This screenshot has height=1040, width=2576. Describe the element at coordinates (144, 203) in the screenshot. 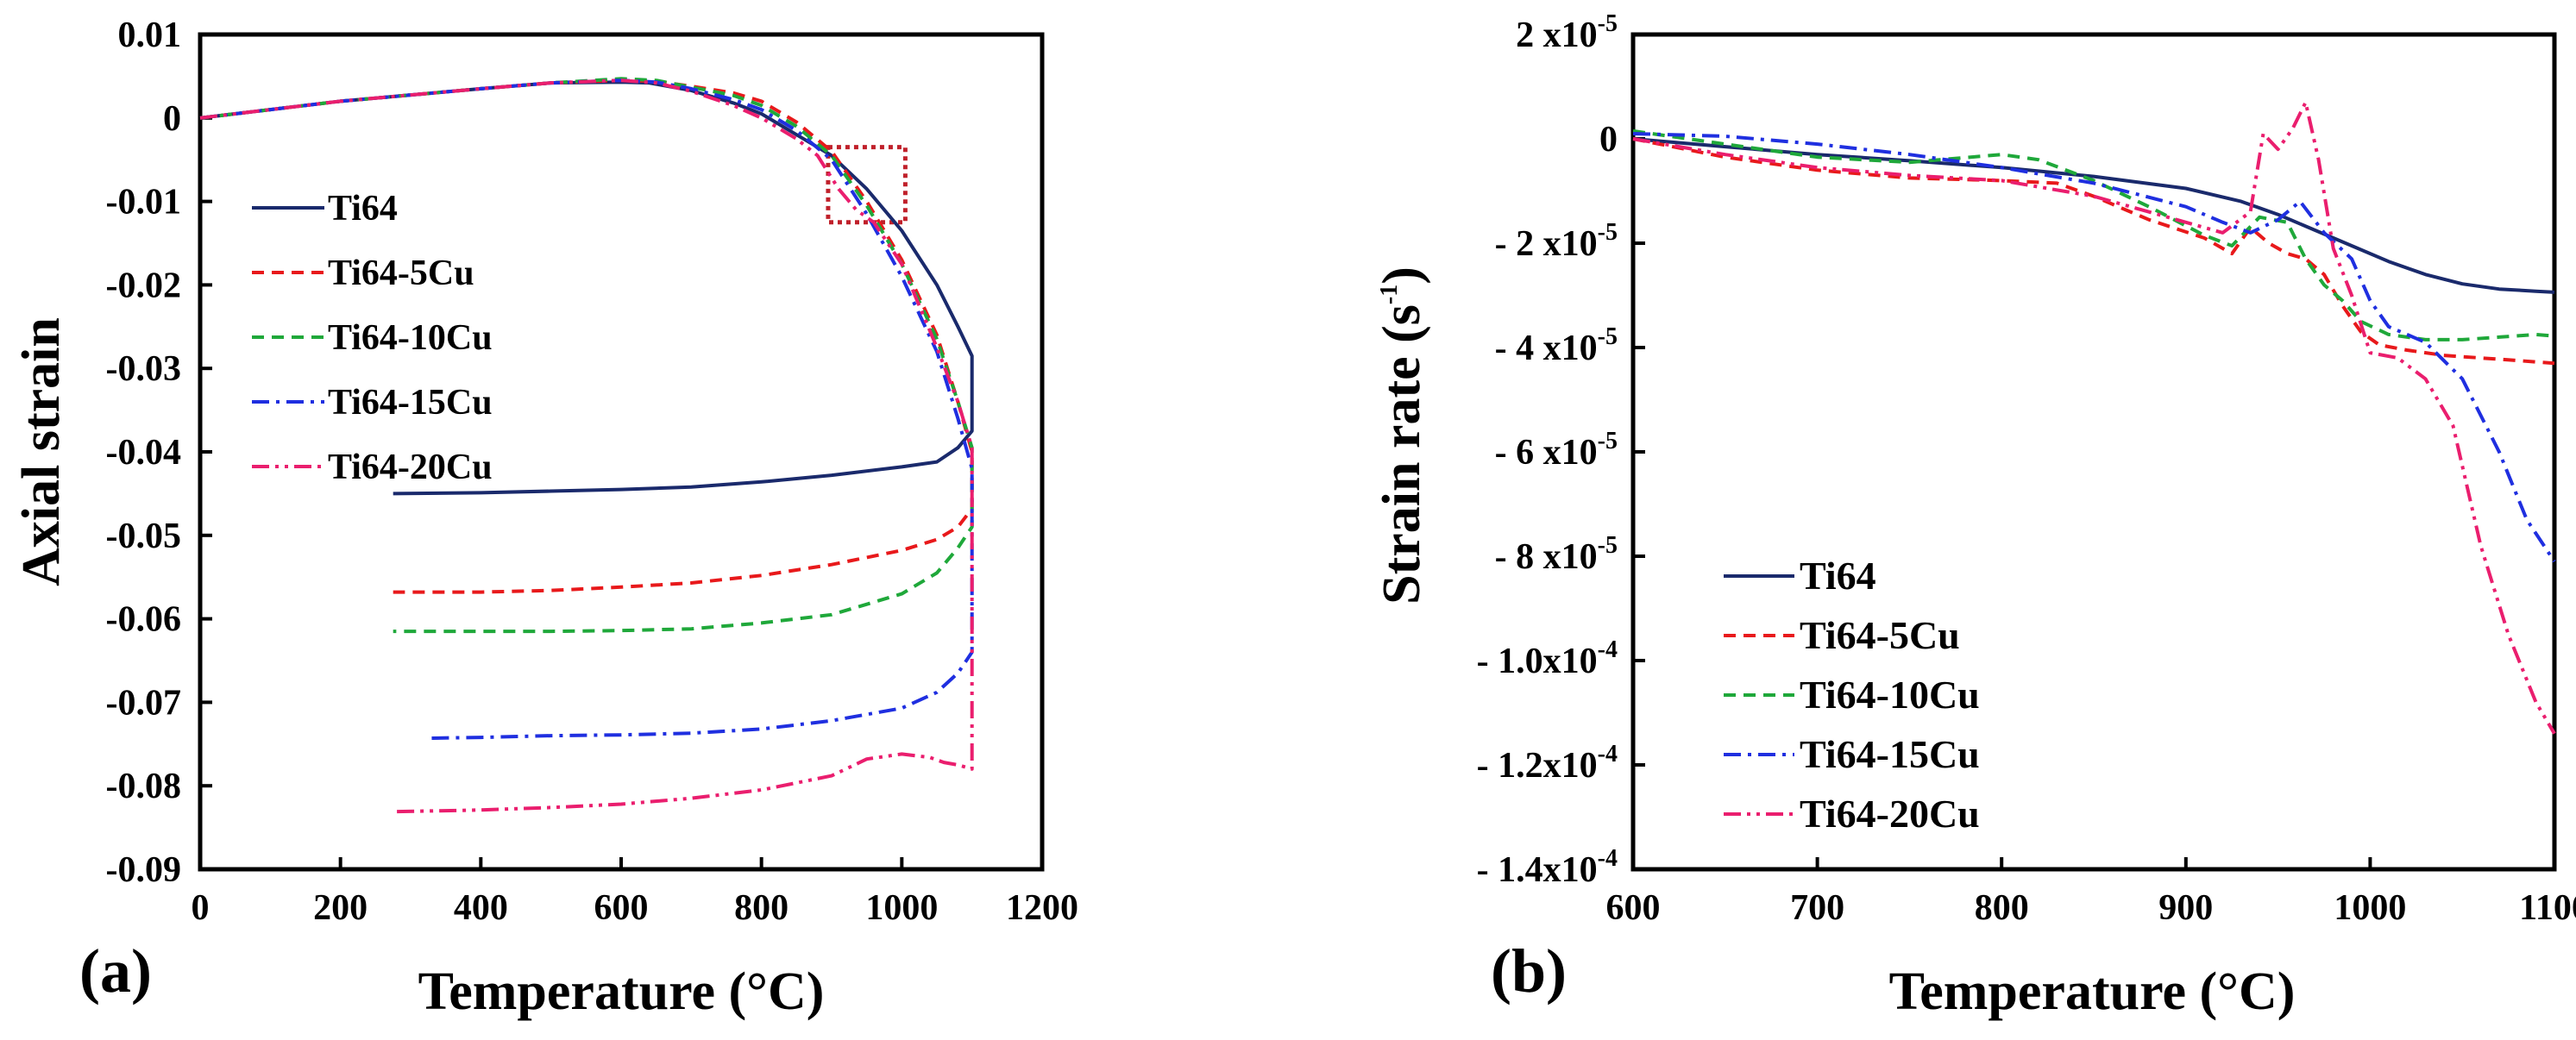

I see `y-tick-label: -0.01` at that location.